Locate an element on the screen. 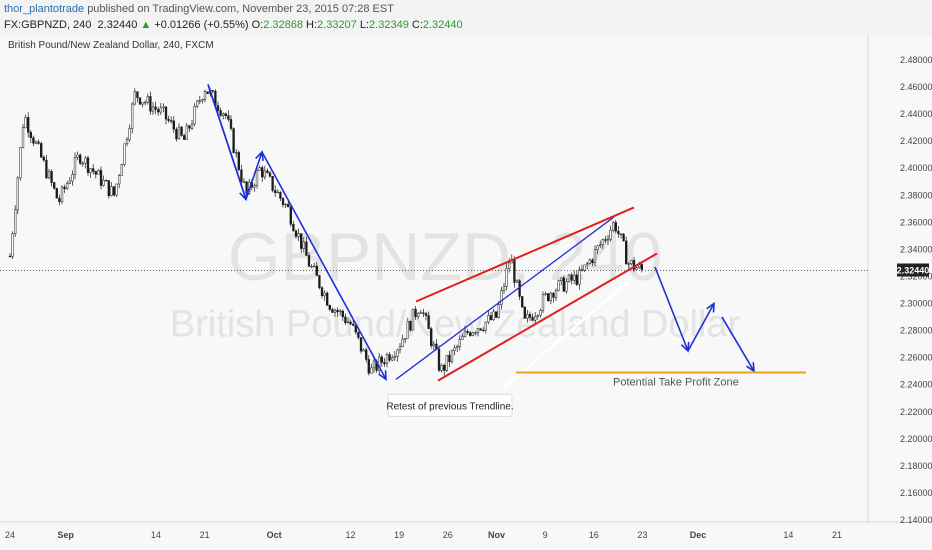 The width and height of the screenshot is (932, 550). forecast-arrow-3-head is located at coordinates (750, 367).